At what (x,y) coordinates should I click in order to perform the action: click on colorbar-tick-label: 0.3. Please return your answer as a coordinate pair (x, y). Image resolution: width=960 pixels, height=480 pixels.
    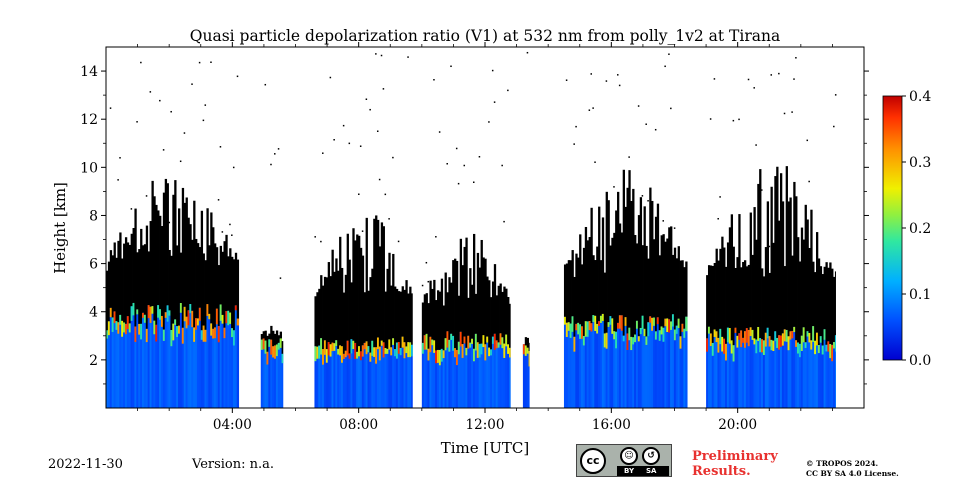
    Looking at the image, I should click on (920, 163).